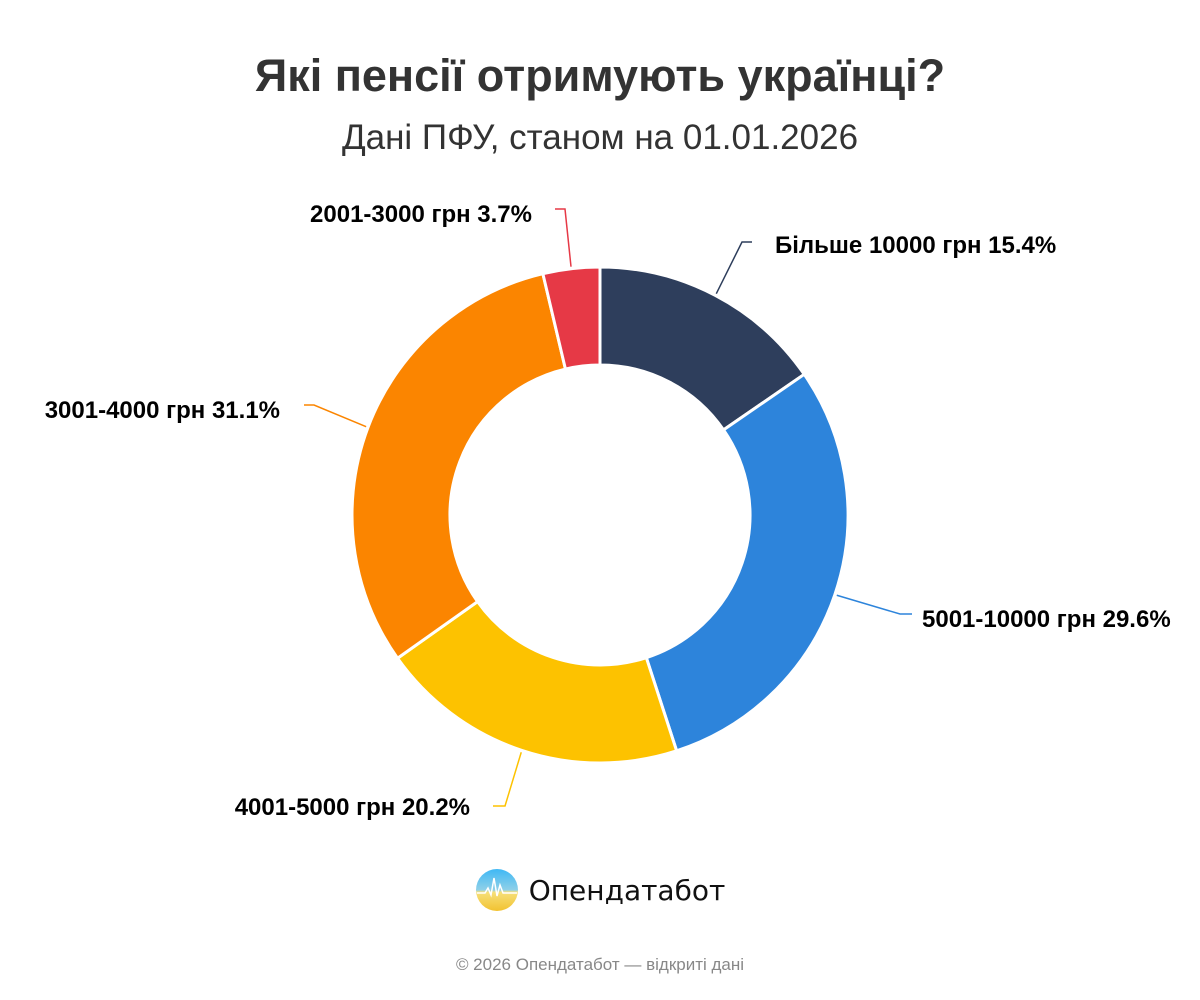 The width and height of the screenshot is (1200, 1000). Describe the element at coordinates (496, 890) in the screenshot. I see `opendatabot-logo-icon` at that location.